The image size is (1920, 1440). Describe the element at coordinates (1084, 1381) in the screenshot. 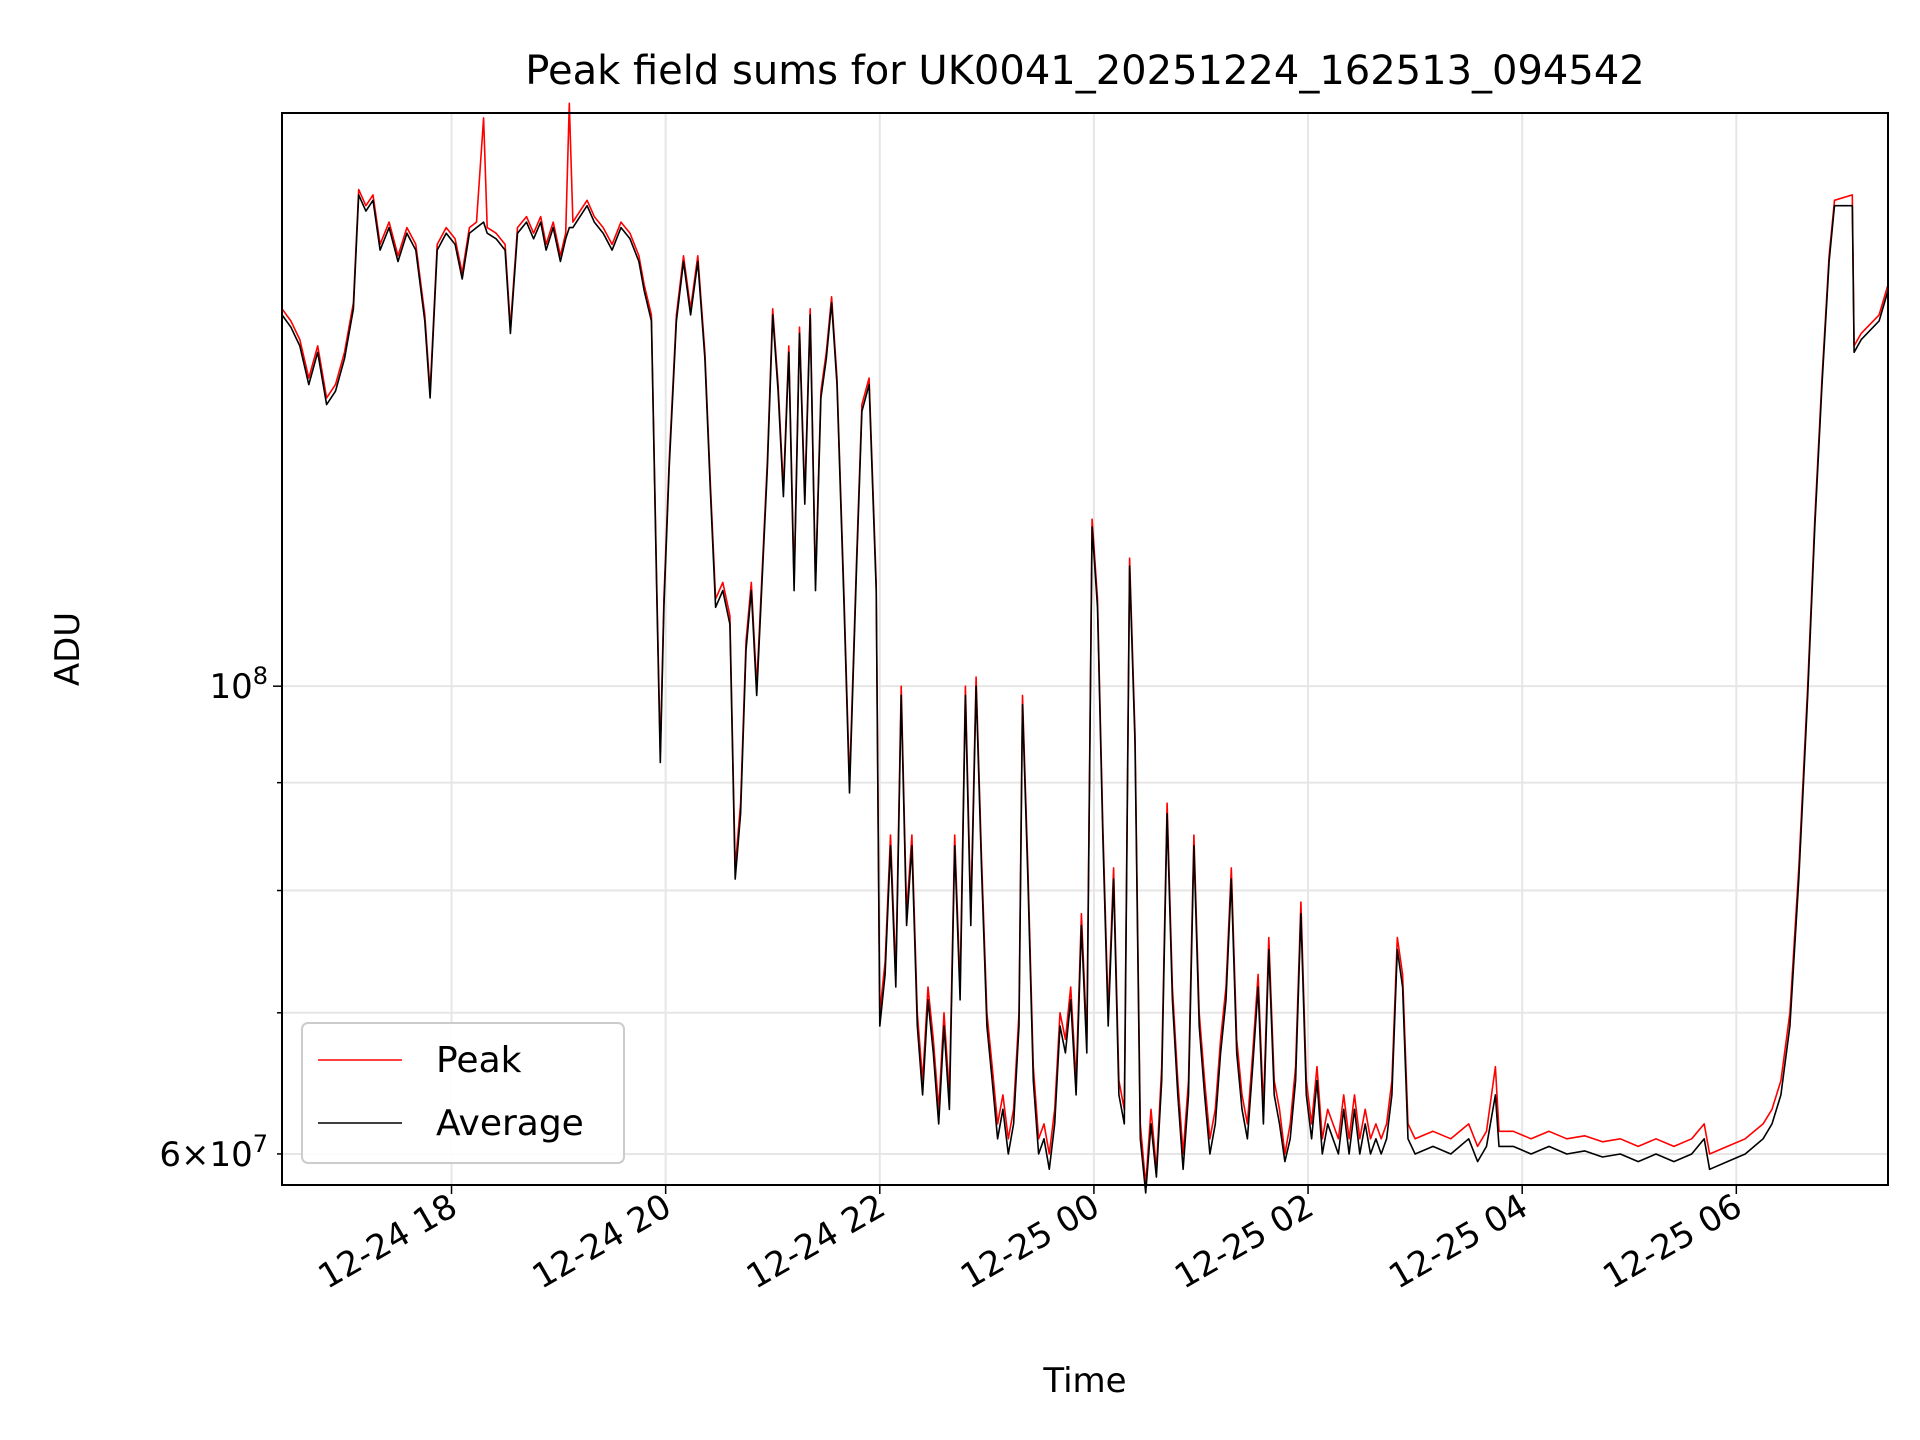

I see `x-axis-label: Time` at that location.